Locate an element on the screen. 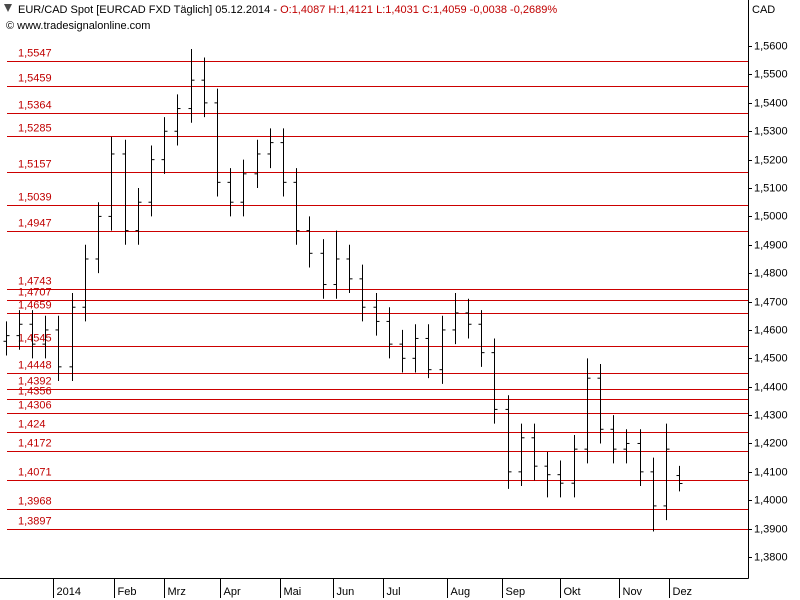 The image size is (800, 600). x-tick-label: Aug is located at coordinates (461, 592).